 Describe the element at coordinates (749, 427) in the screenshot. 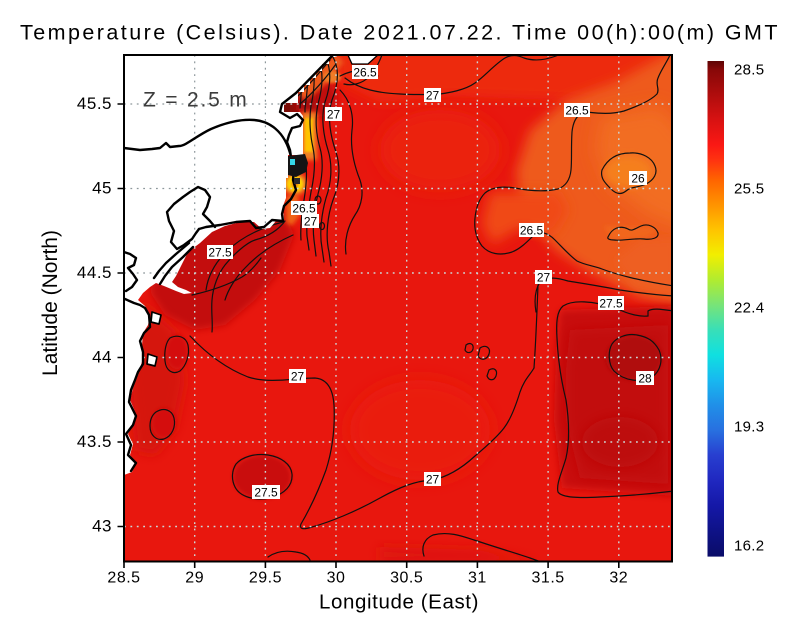

I see `svg-text: 19.3` at that location.